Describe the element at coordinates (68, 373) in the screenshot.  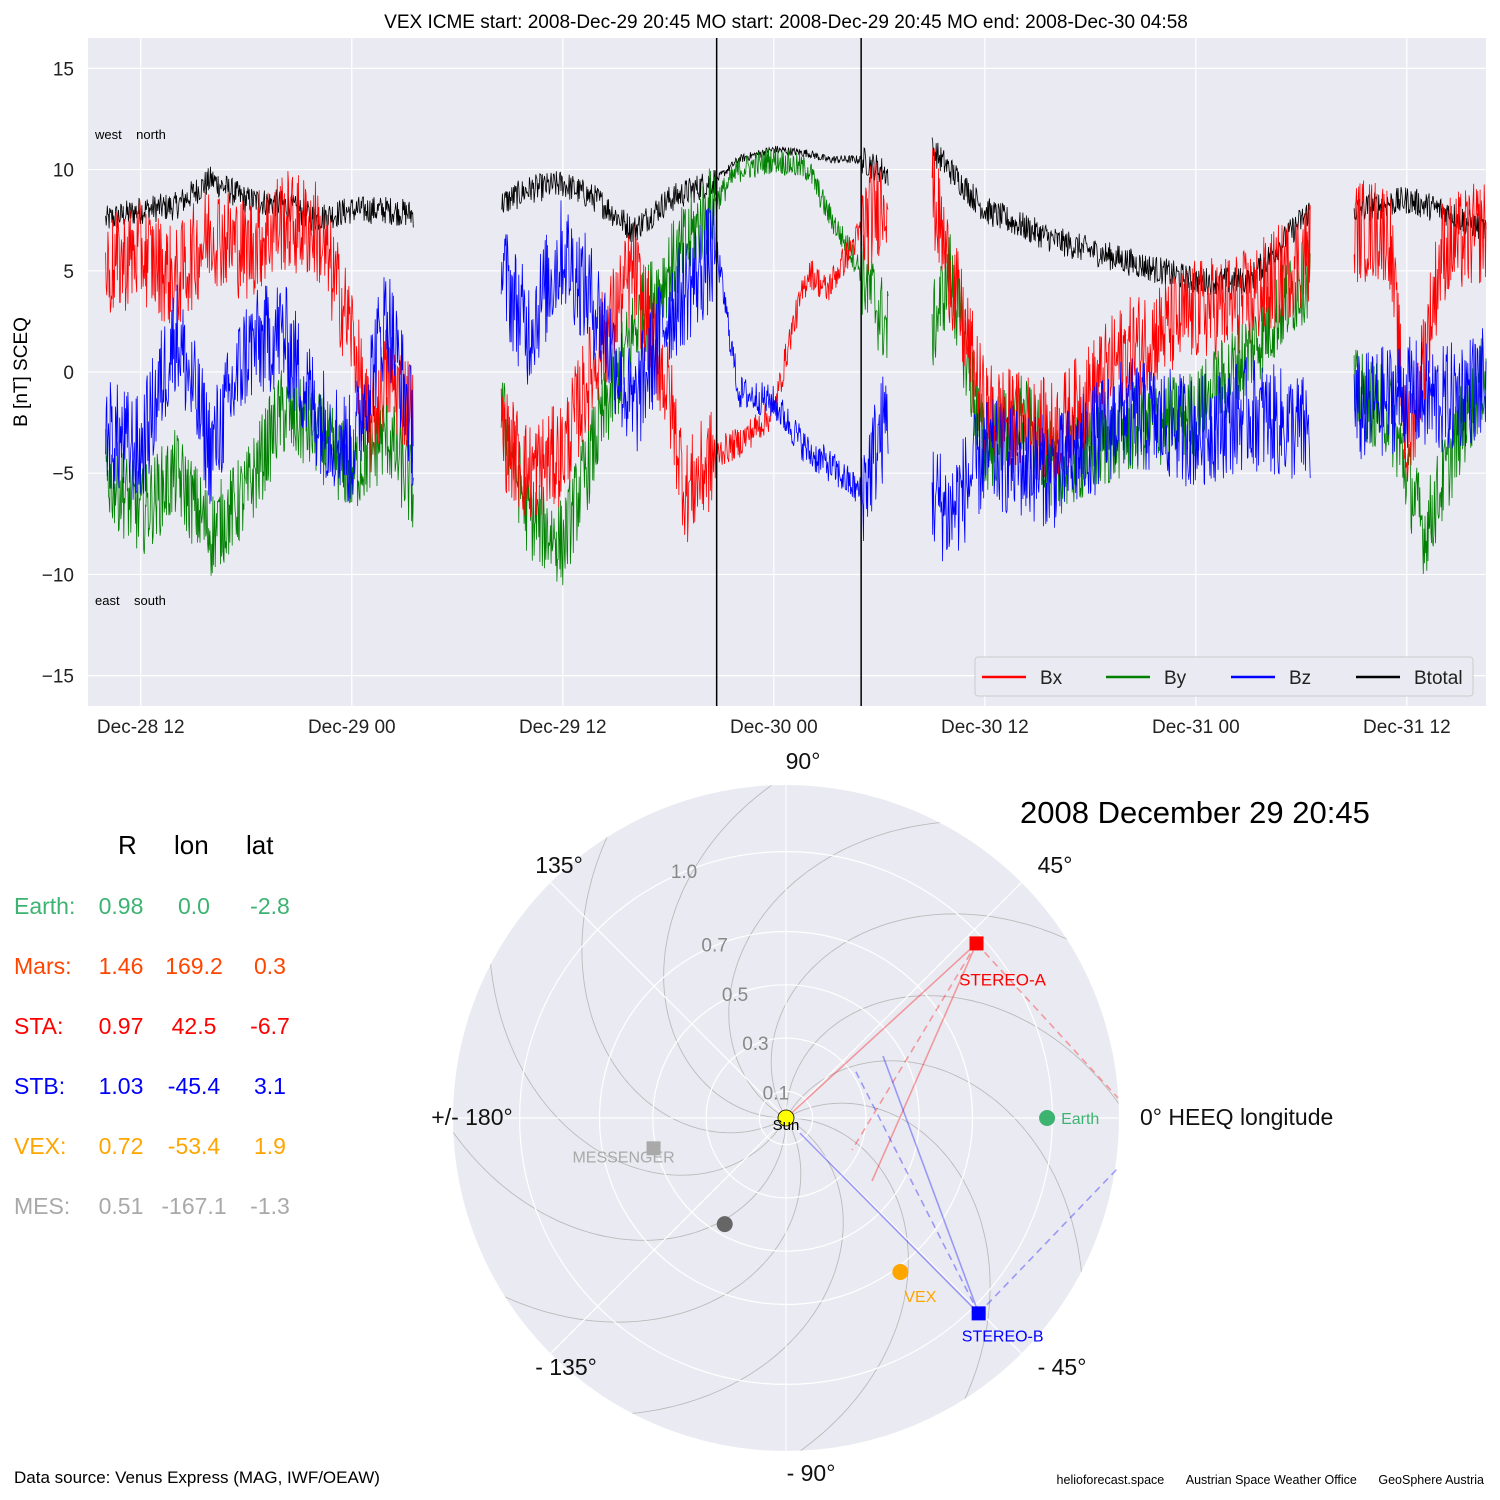
I see `ts-y-tick-label: 0` at that location.